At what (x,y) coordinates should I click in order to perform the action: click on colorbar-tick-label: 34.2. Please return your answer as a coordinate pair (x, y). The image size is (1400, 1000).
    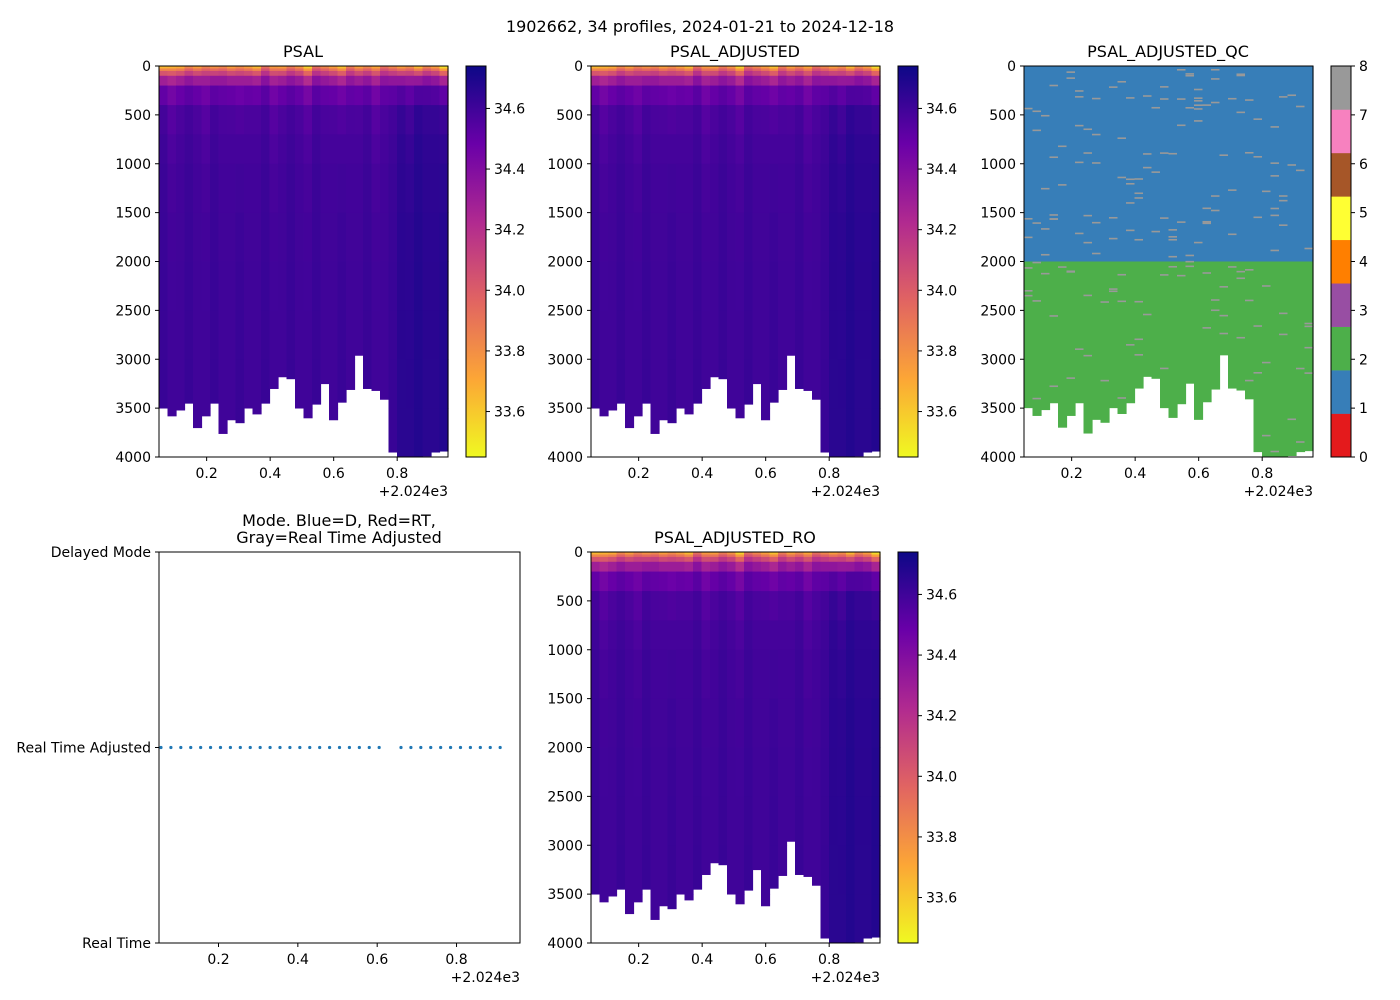
    Looking at the image, I should click on (941, 231).